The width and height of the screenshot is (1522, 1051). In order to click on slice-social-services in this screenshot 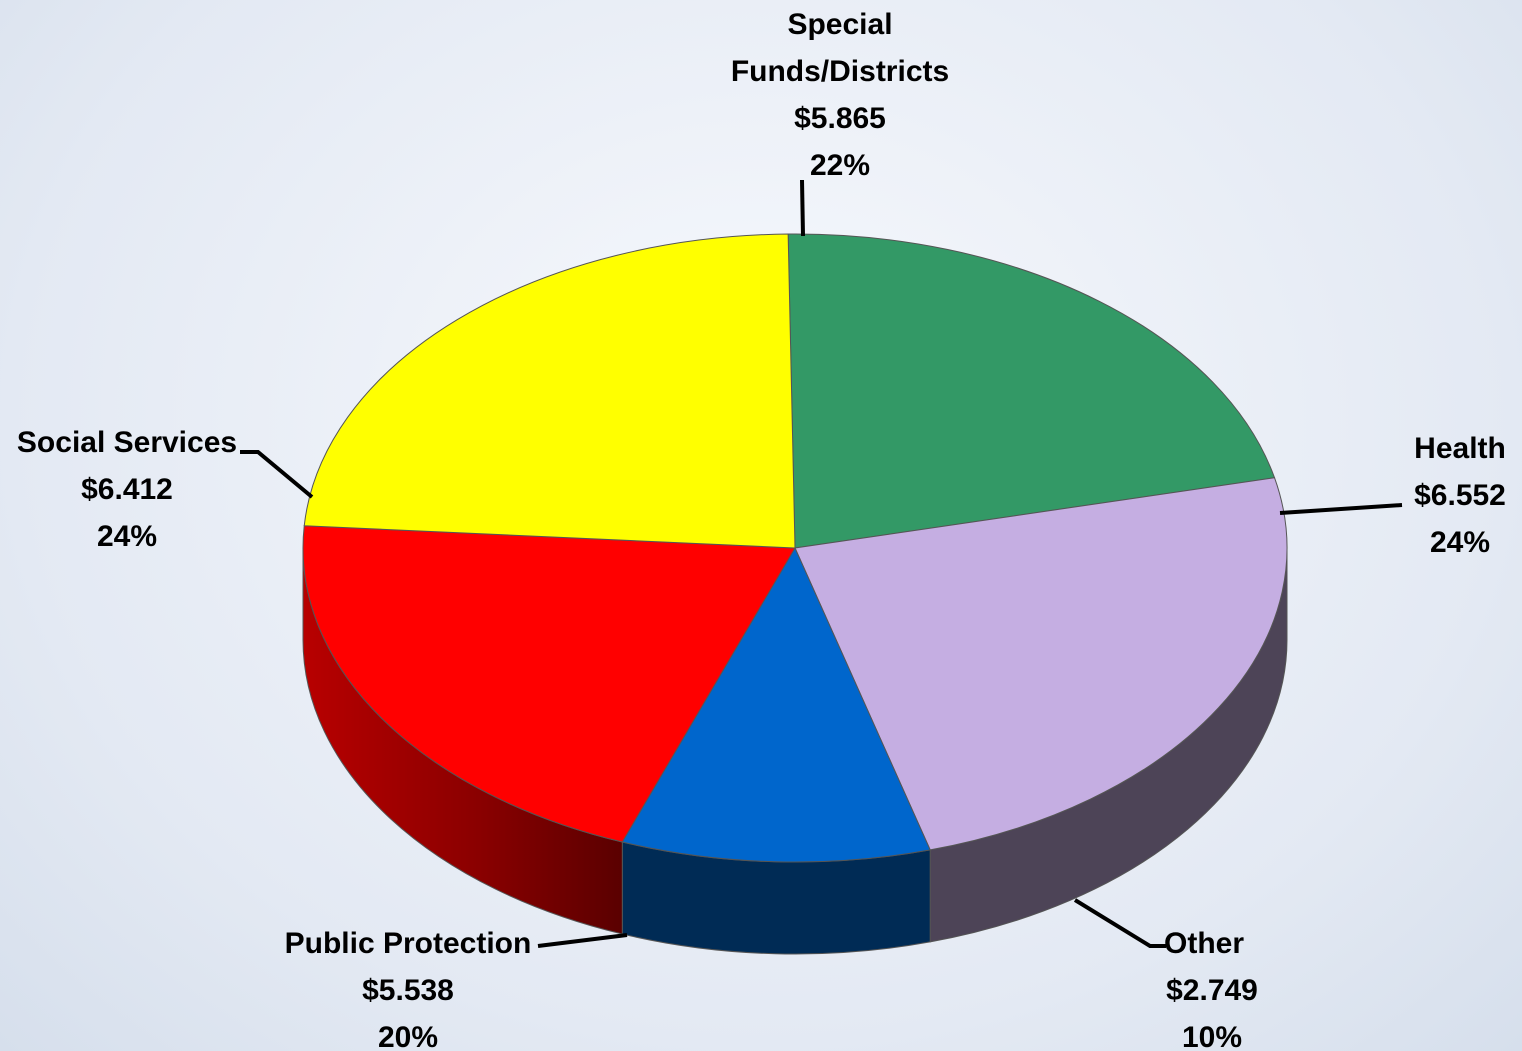, I will do `click(549, 391)`.